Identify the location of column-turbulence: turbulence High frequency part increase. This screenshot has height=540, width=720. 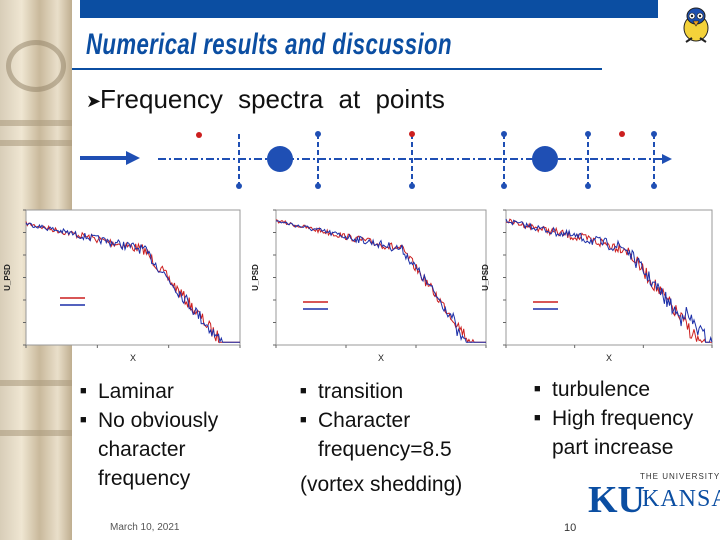
(627, 418).